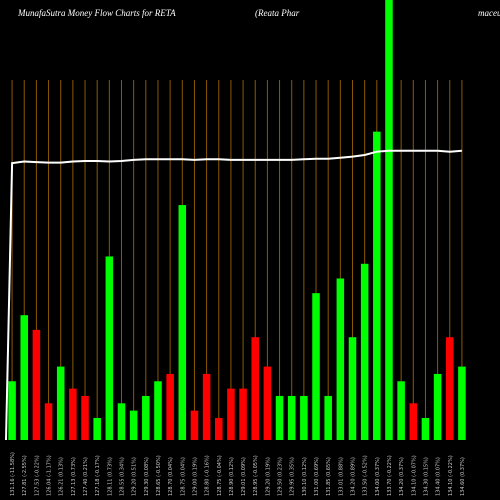 Image resolution: width=500 pixels, height=500 pixels. I want to click on x-tick-label: 129.20 (0.19%), so click(268, 476).